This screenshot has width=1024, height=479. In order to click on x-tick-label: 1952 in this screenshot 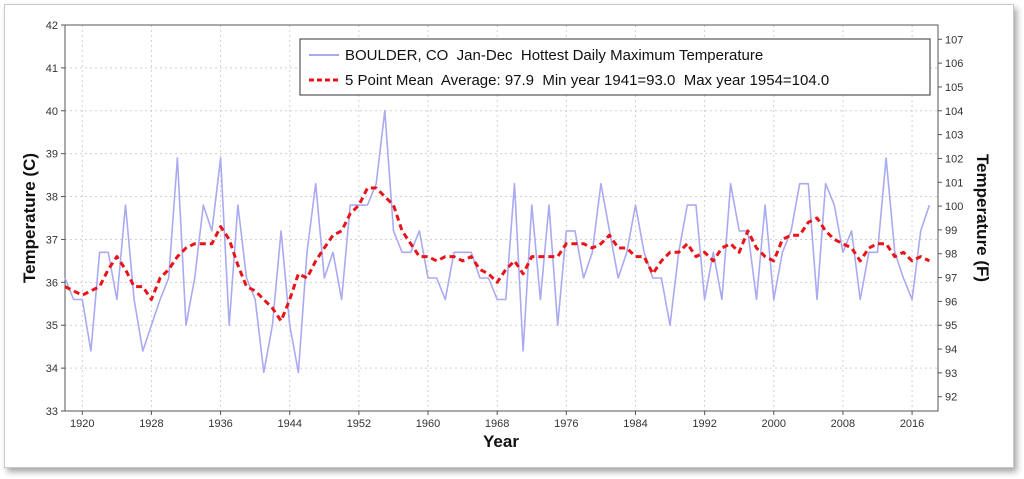, I will do `click(359, 424)`.